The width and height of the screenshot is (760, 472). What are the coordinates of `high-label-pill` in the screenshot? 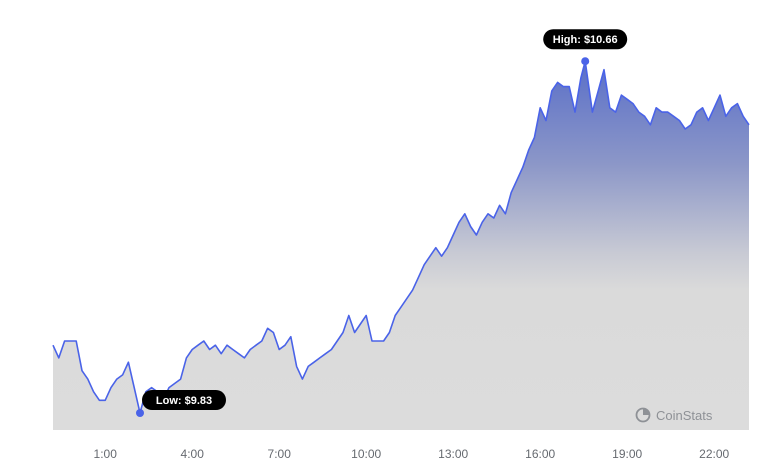 It's located at (585, 39).